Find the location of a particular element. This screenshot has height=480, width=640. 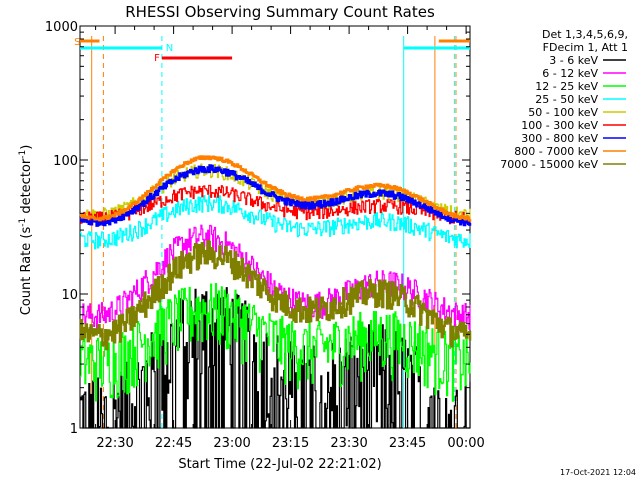

flare-flag-label: F is located at coordinates (157, 58).